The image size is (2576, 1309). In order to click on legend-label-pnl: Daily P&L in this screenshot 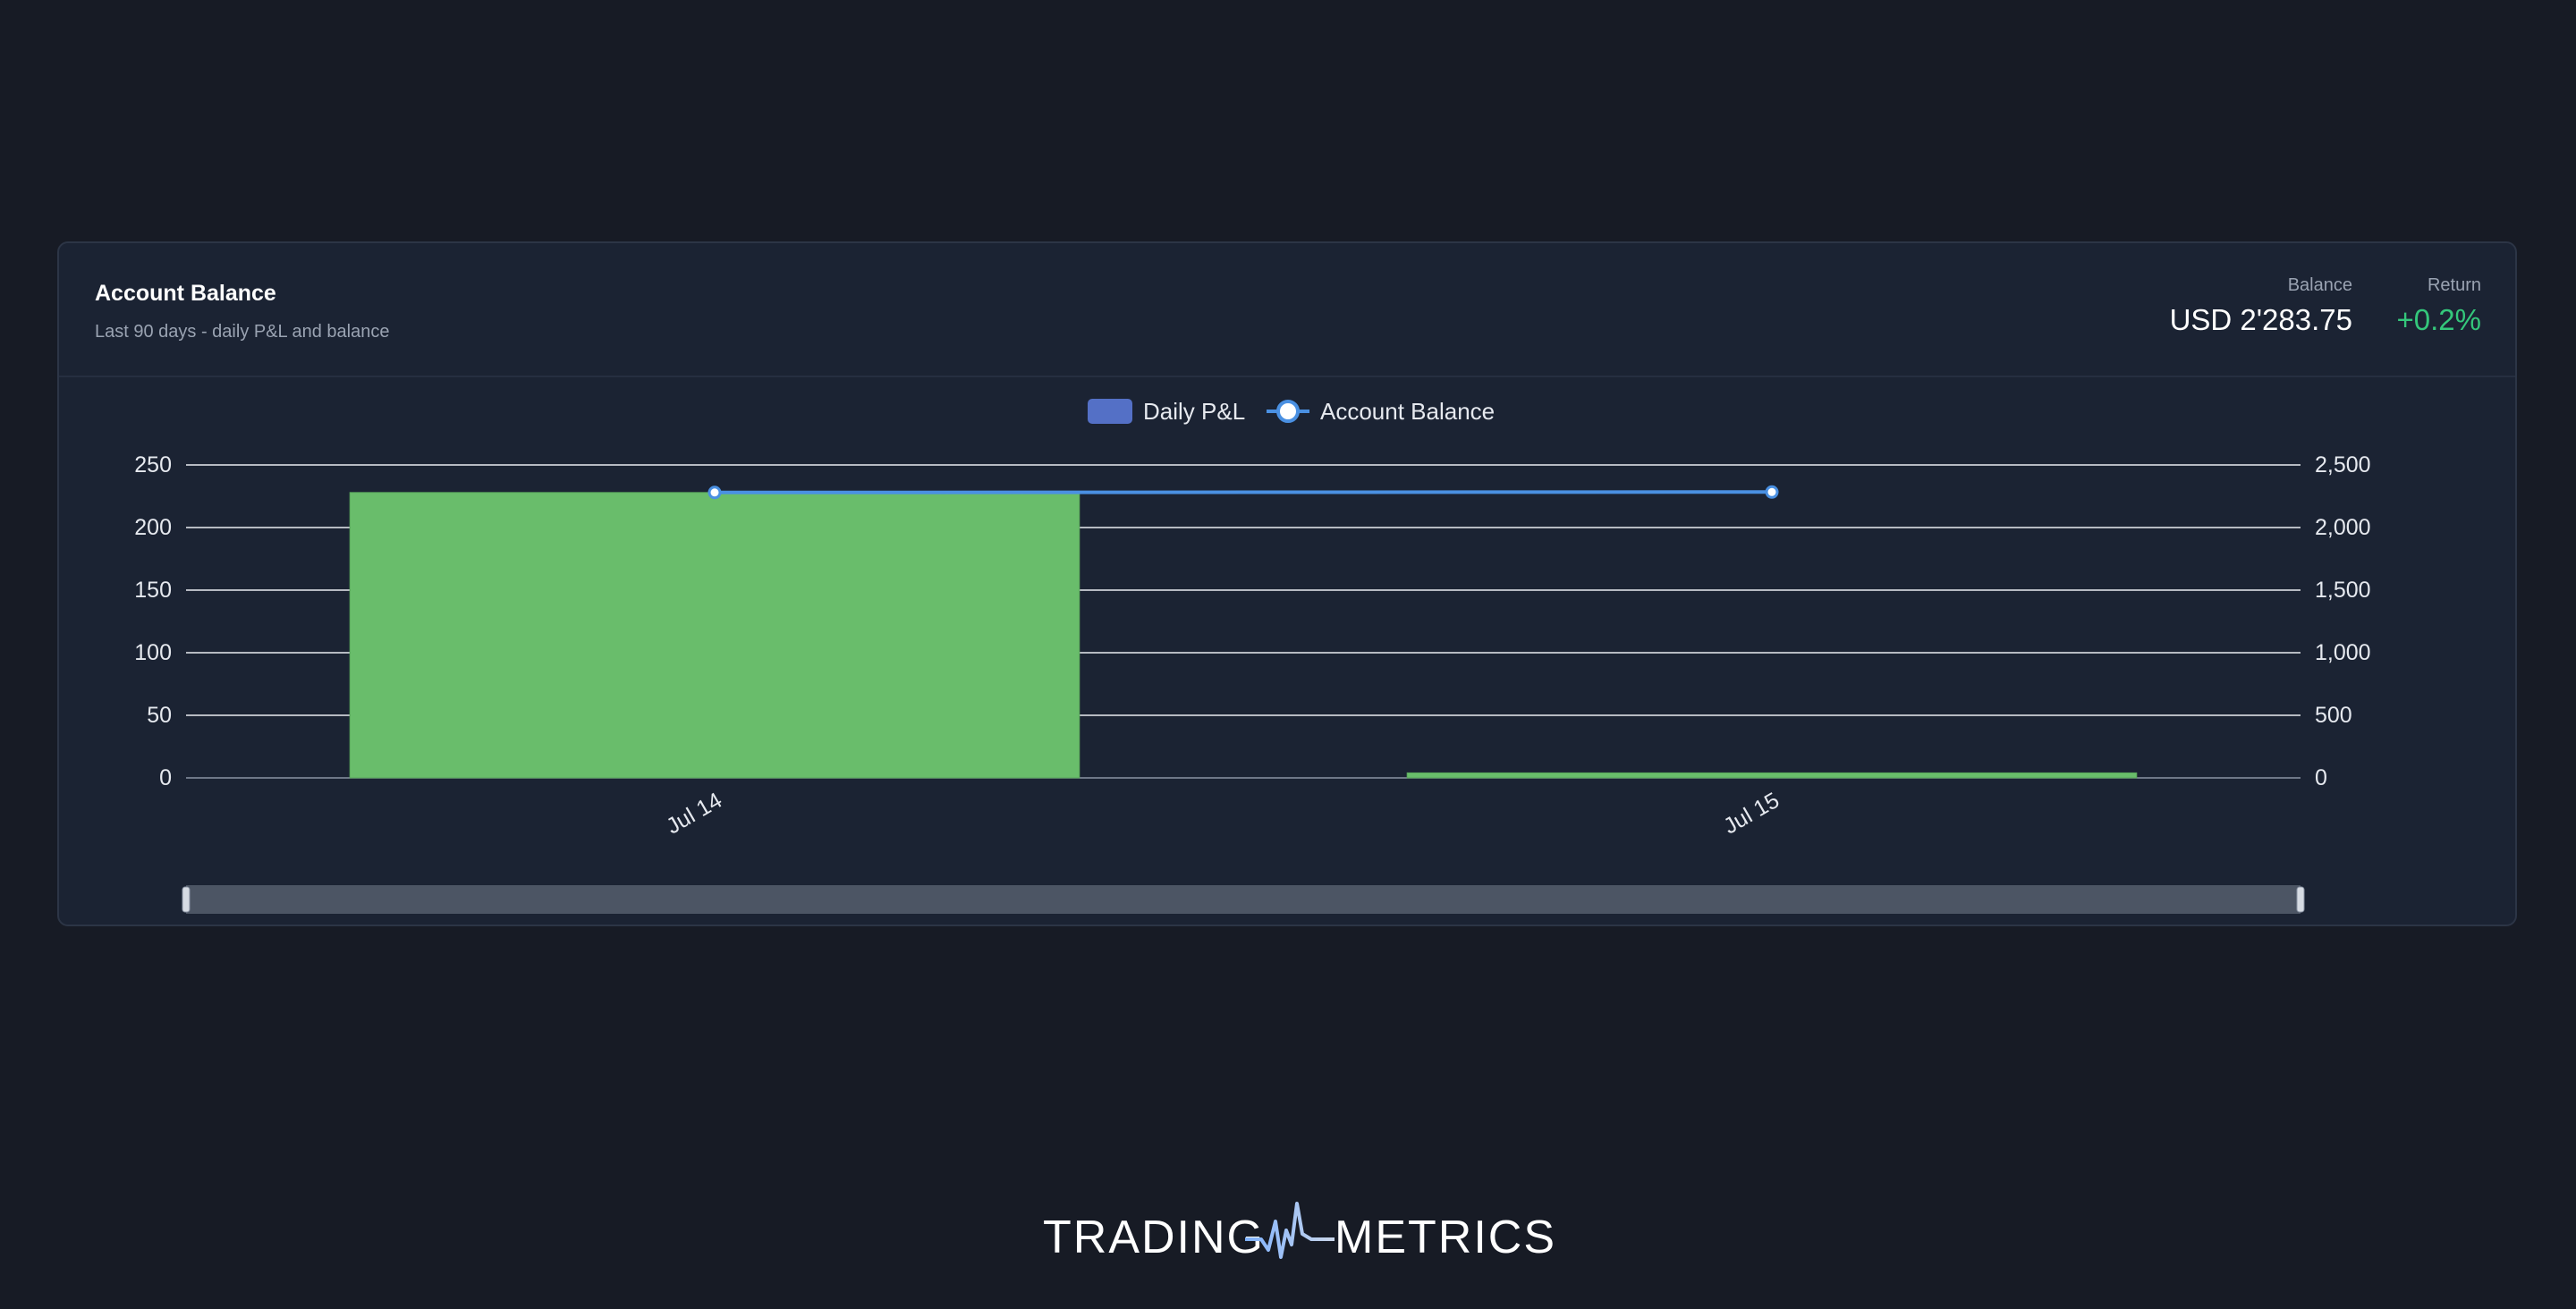, I will do `click(1194, 411)`.